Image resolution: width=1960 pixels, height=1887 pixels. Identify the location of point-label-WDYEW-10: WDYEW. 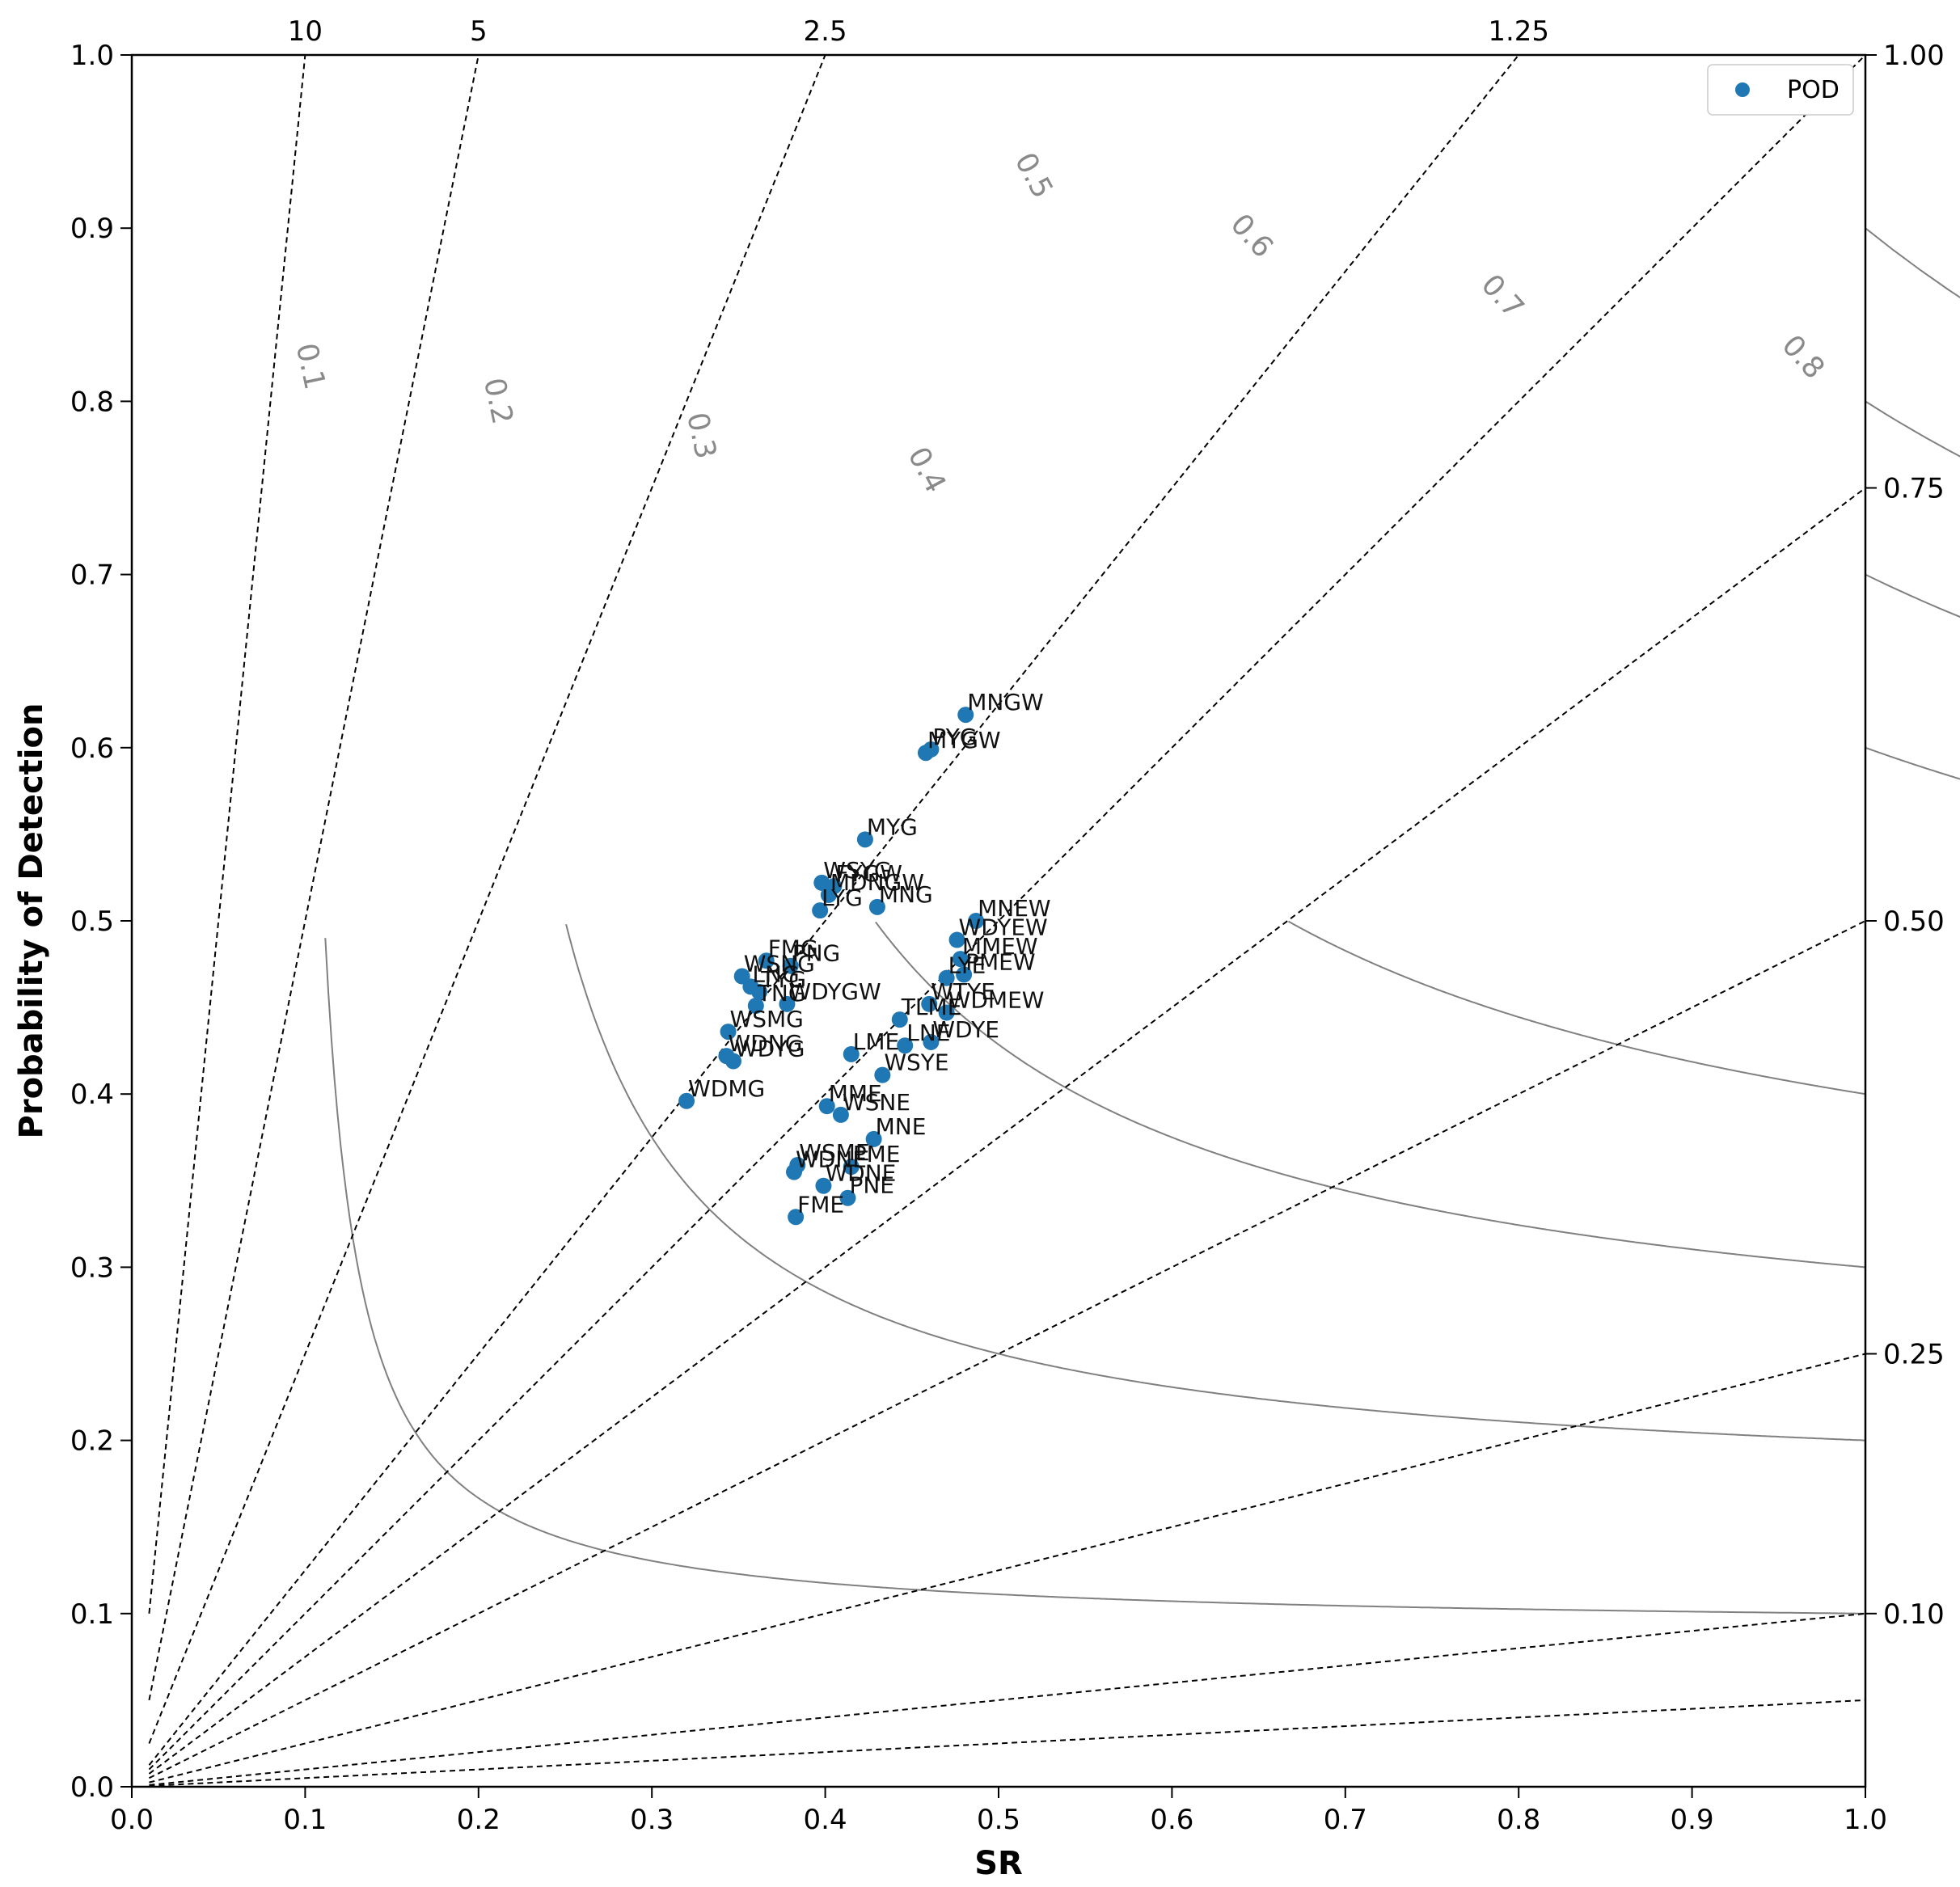
(1004, 927).